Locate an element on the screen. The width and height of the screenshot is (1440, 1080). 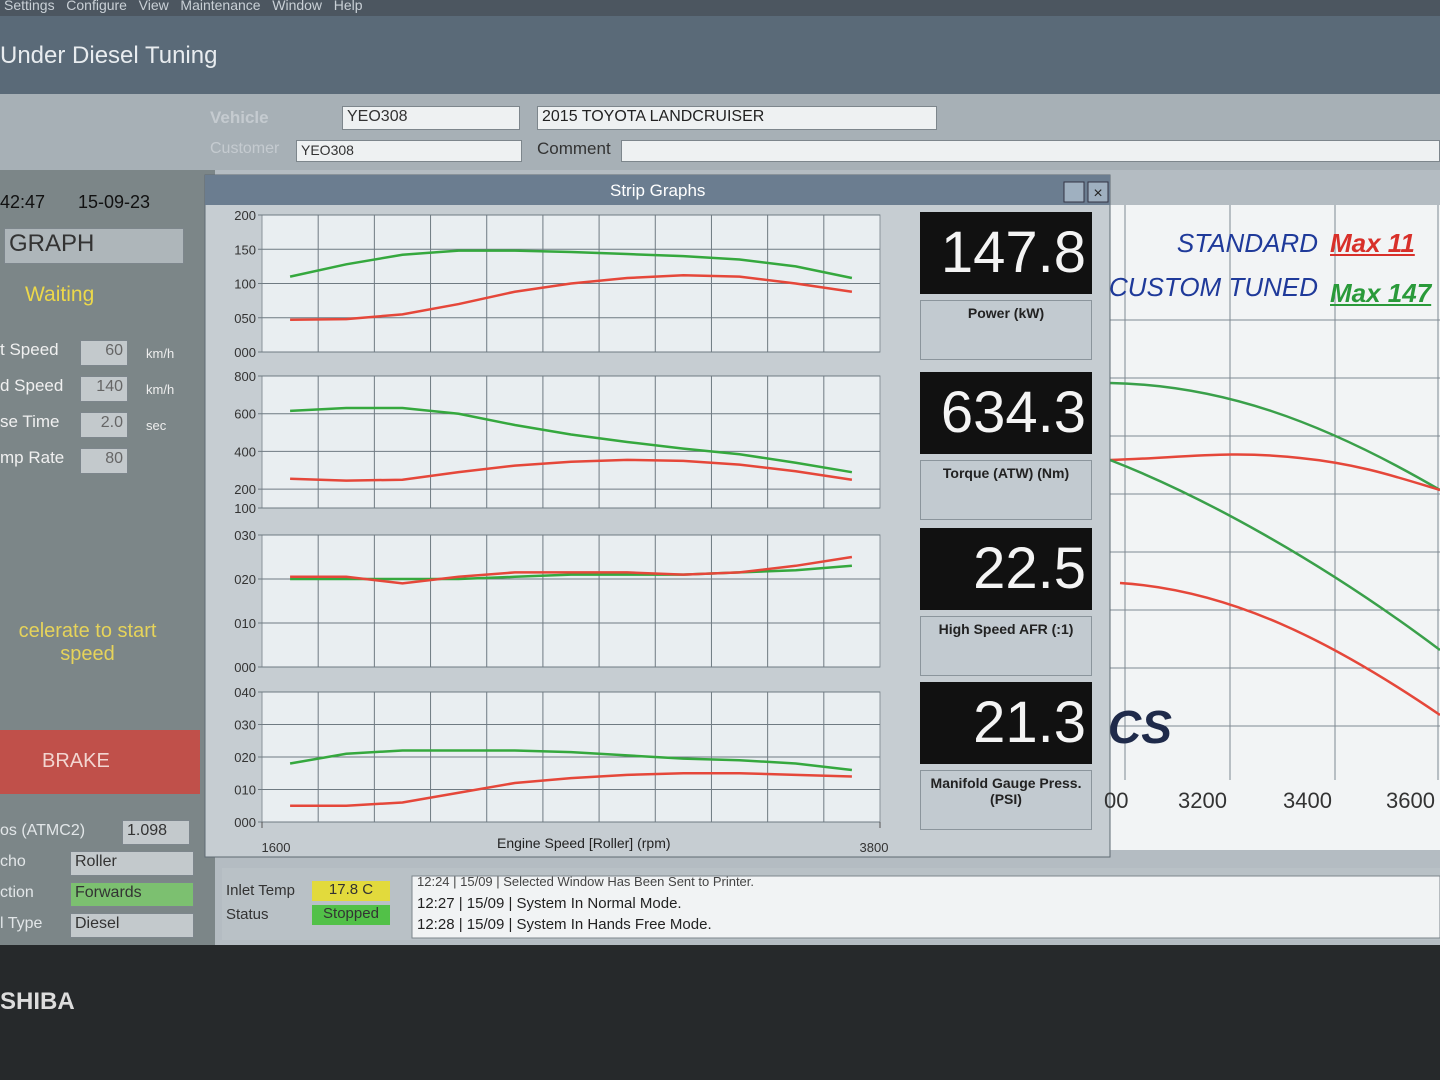
inlet-value: 17.8 C is located at coordinates (351, 891).